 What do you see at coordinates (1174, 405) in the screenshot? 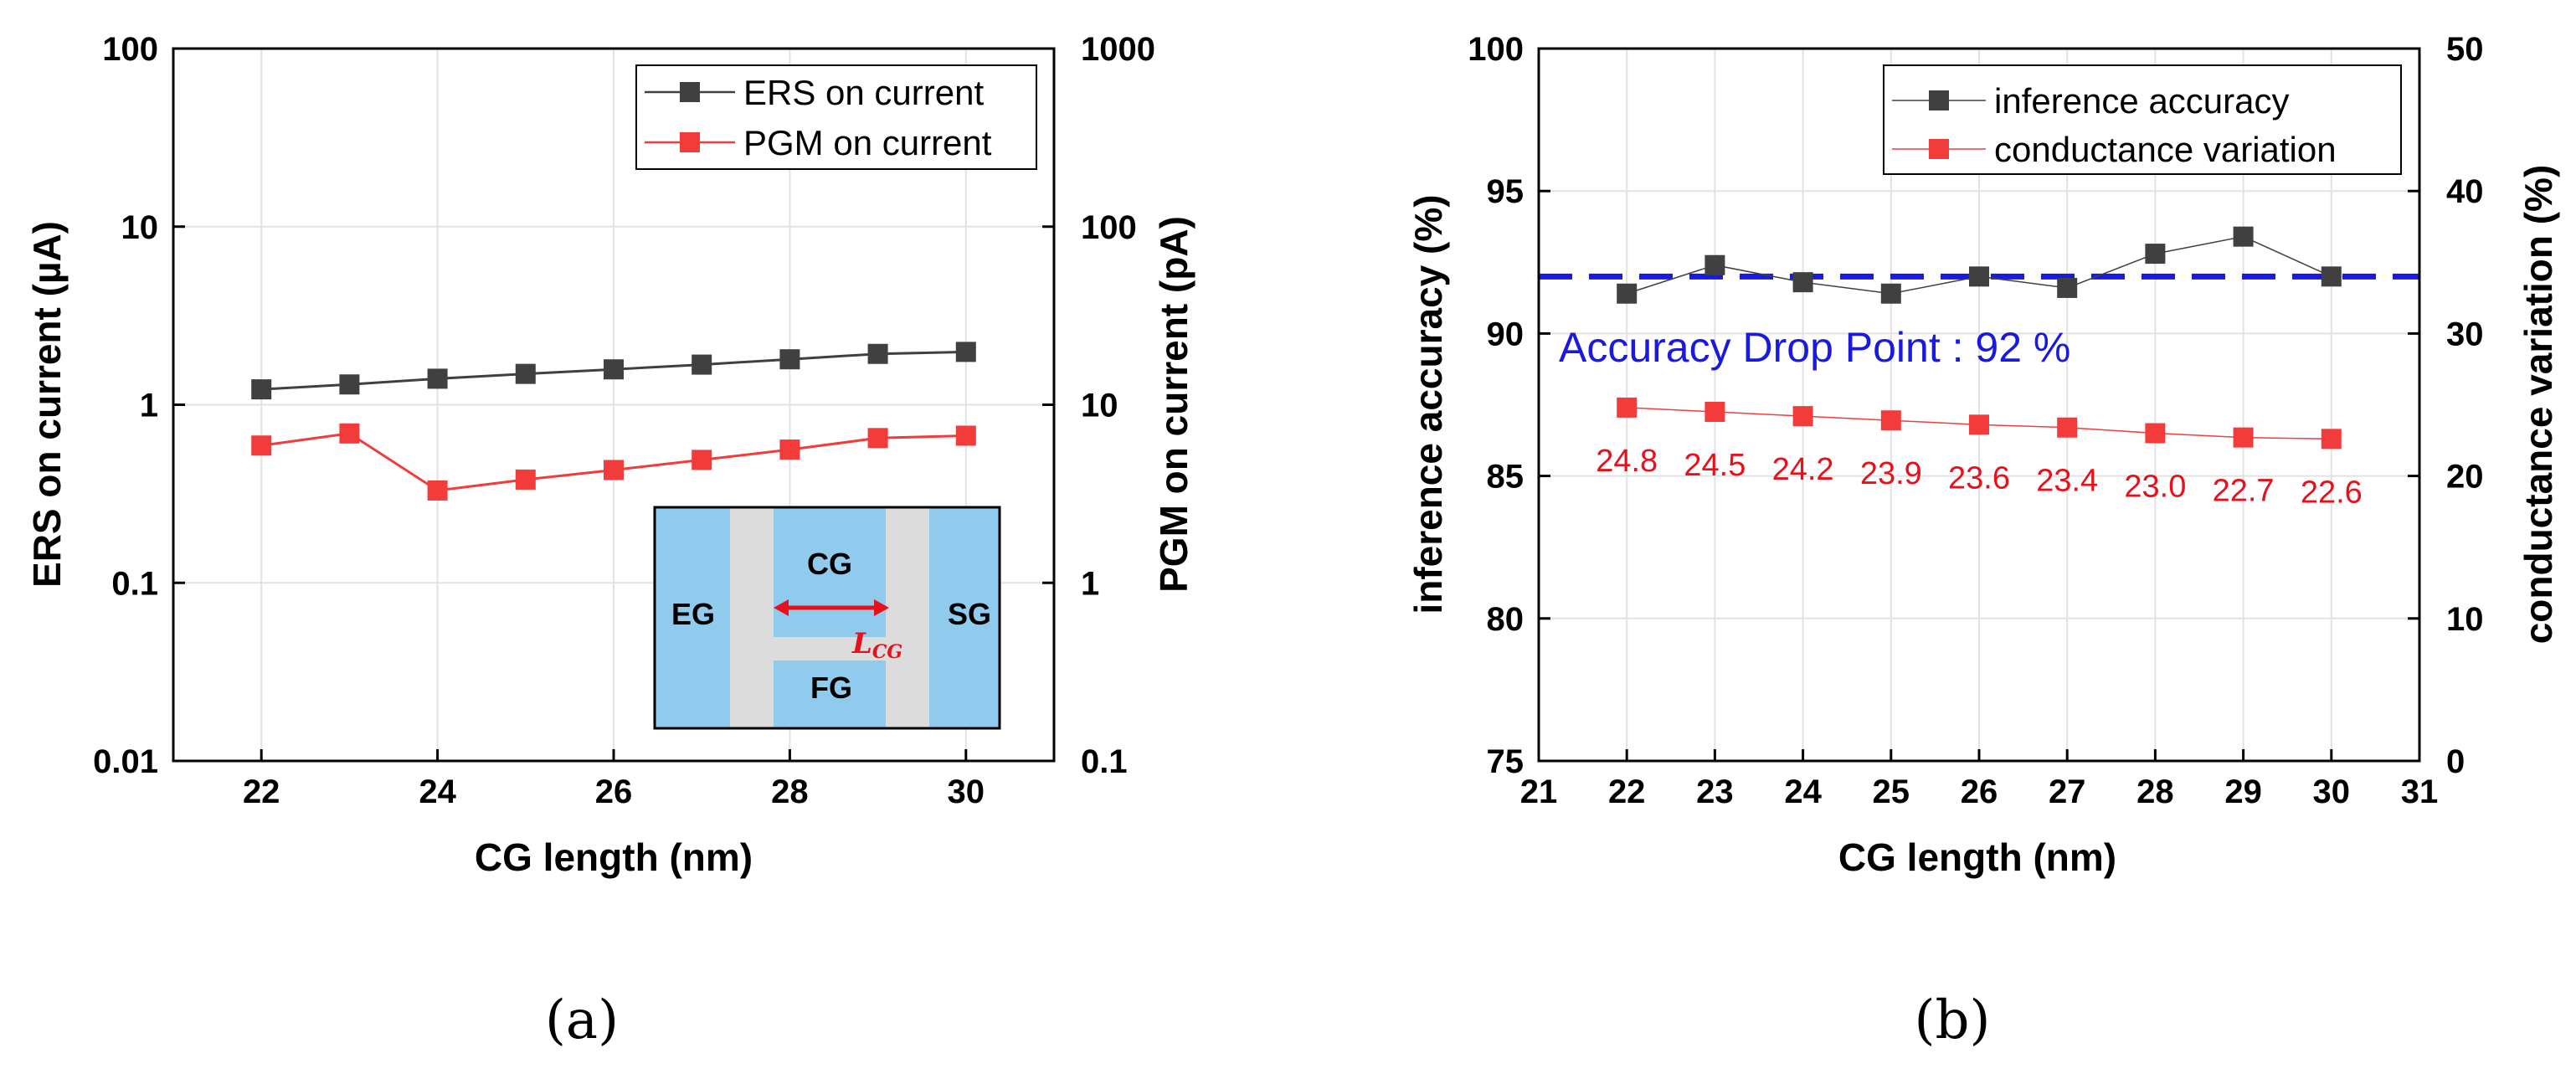
I see `panel-a-y2label: PGM on current (pA)` at bounding box center [1174, 405].